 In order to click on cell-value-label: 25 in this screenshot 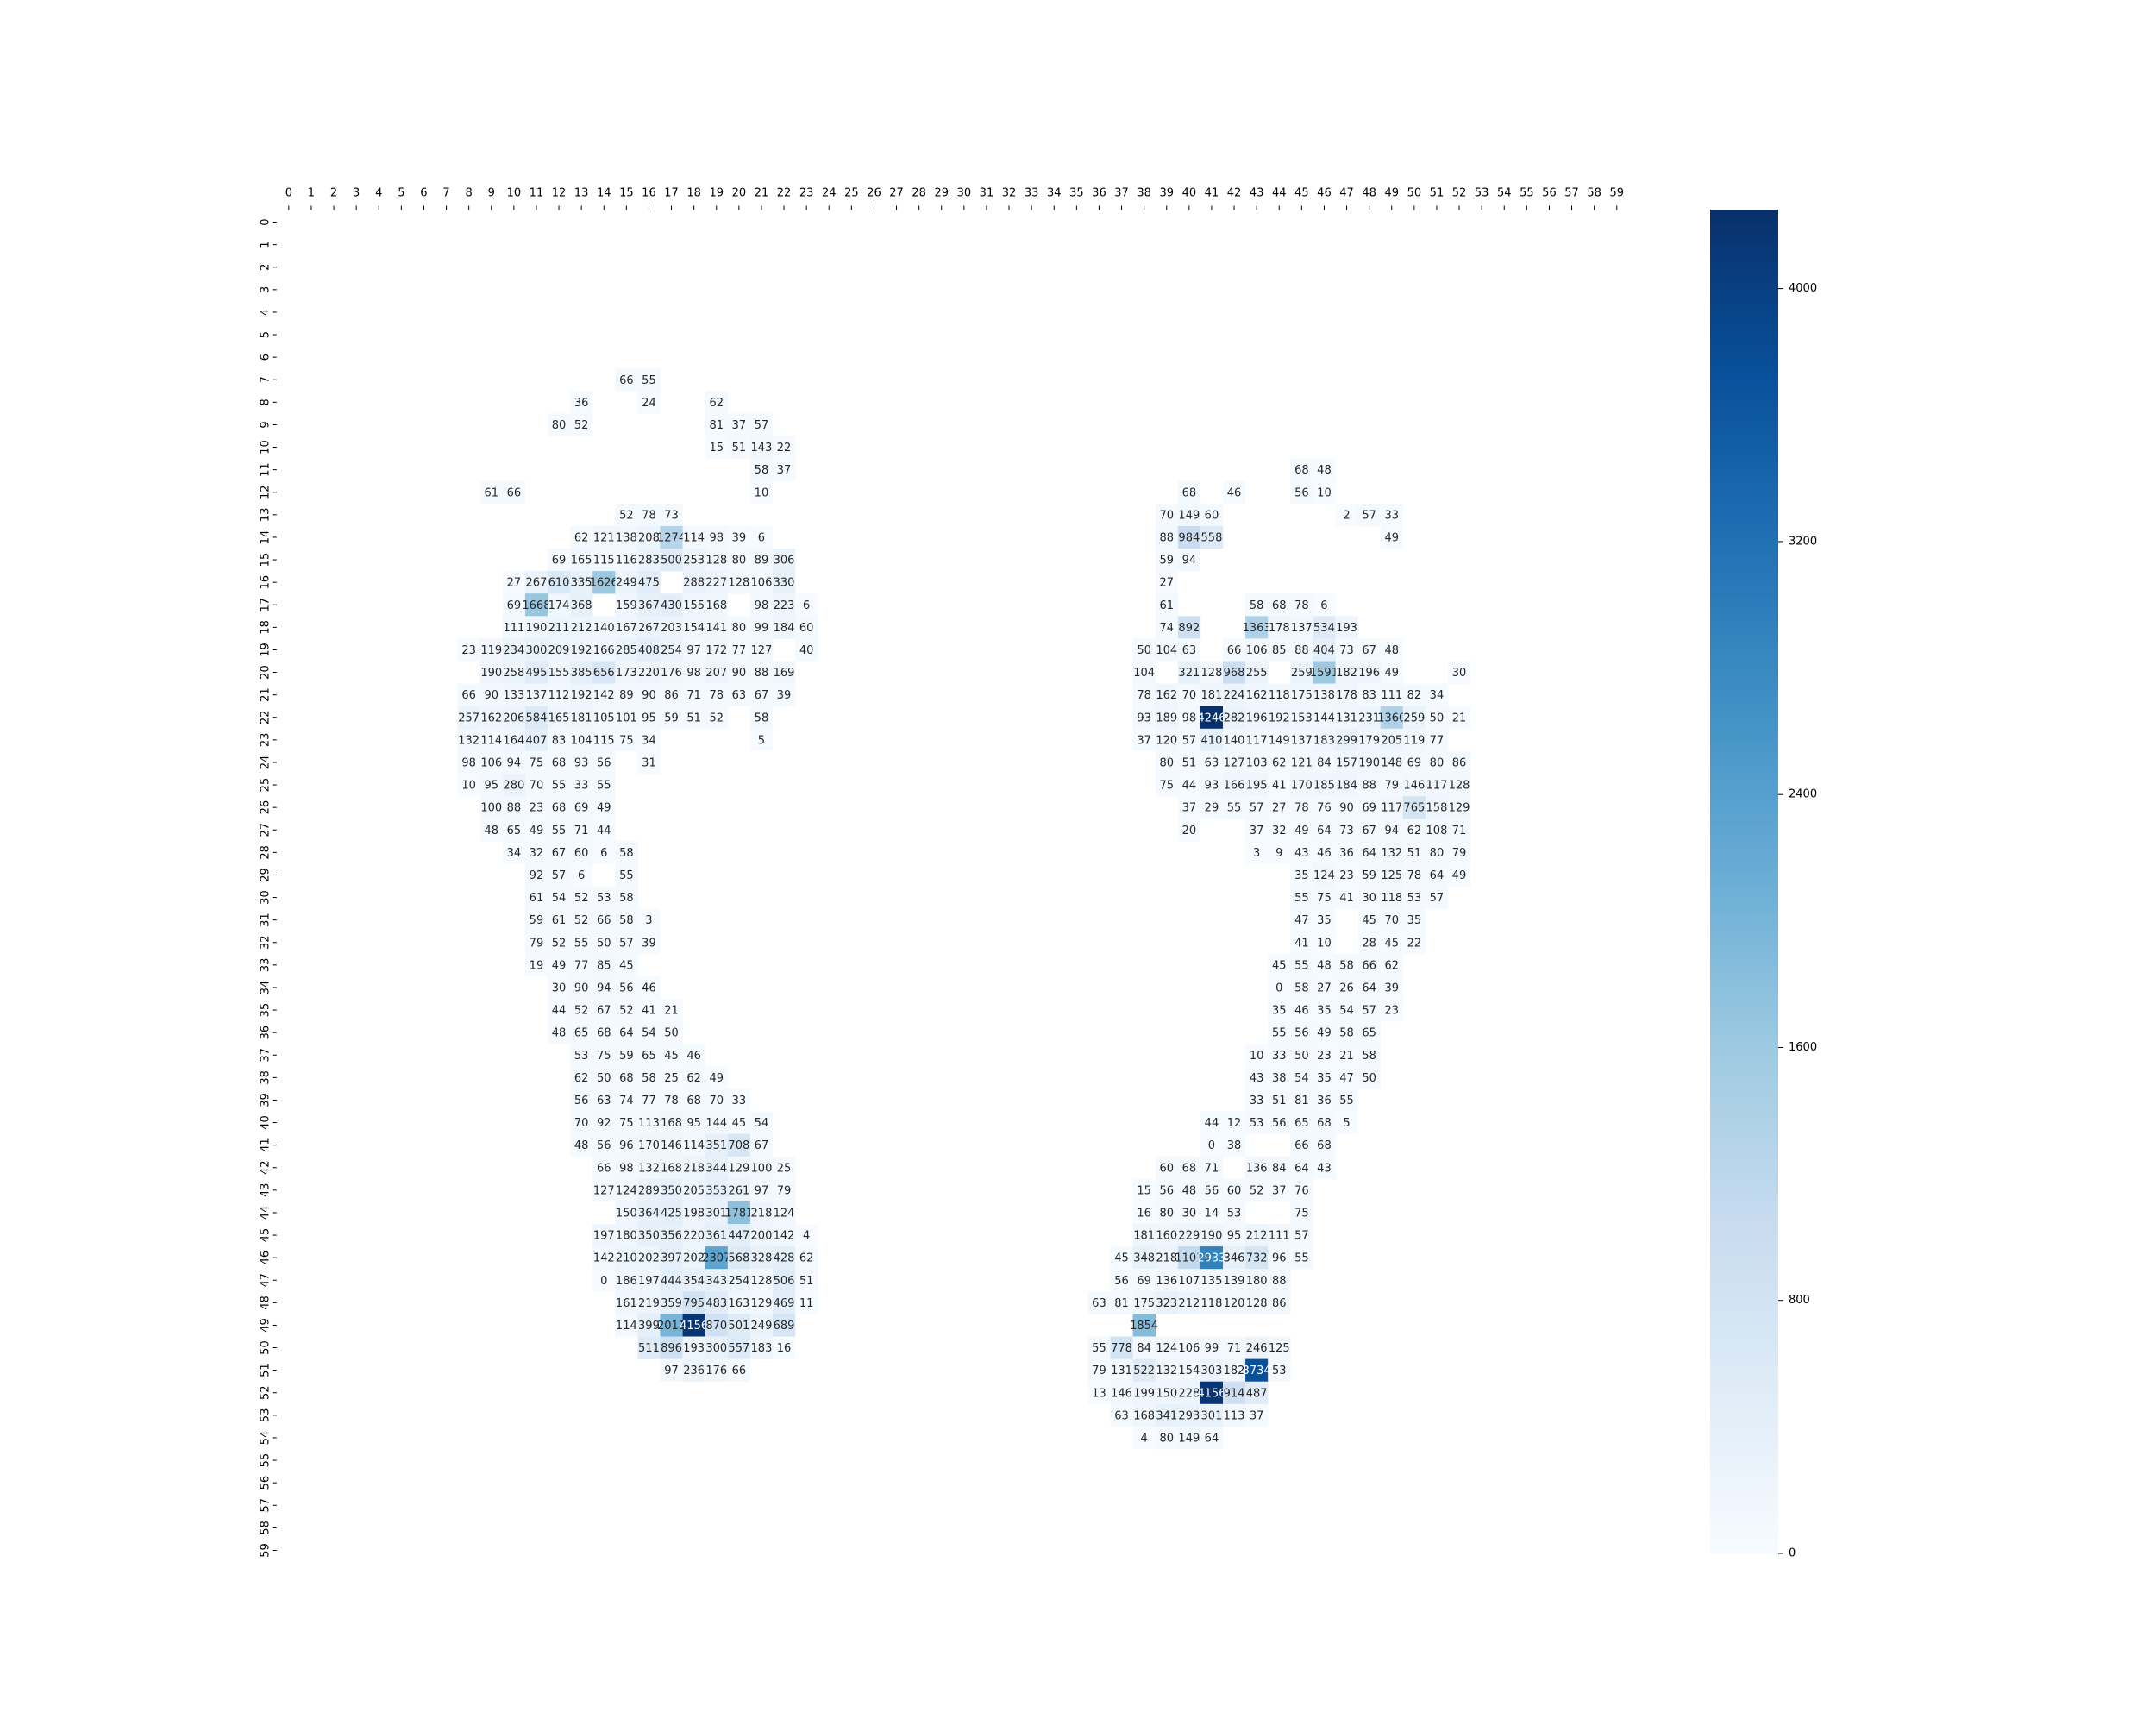, I will do `click(784, 1169)`.